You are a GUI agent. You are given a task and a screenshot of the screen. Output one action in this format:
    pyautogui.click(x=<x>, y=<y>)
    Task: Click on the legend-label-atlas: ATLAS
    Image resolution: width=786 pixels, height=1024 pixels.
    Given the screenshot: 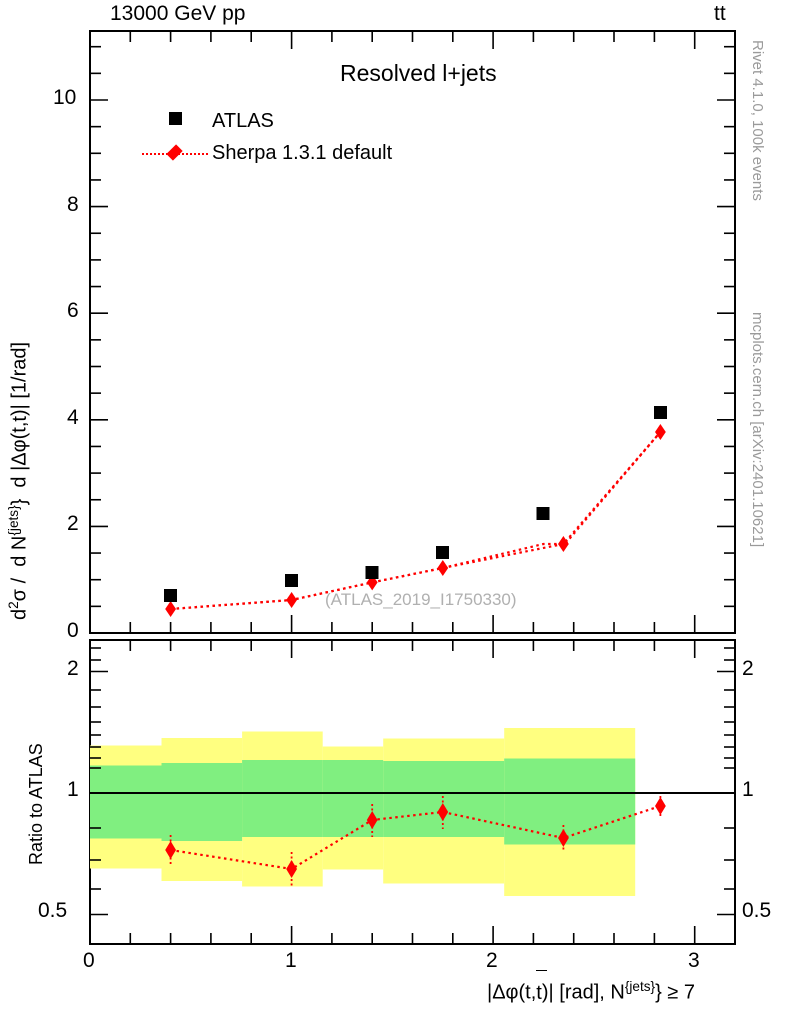 What is the action you would take?
    pyautogui.click(x=243, y=120)
    